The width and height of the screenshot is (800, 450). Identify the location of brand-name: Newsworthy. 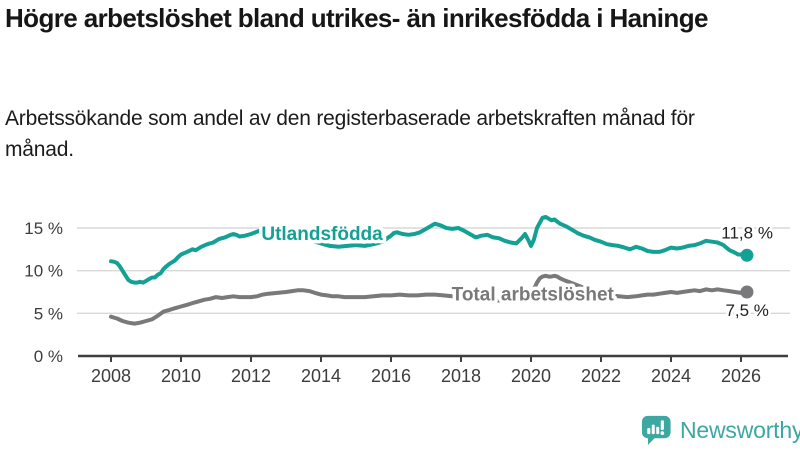
(740, 429).